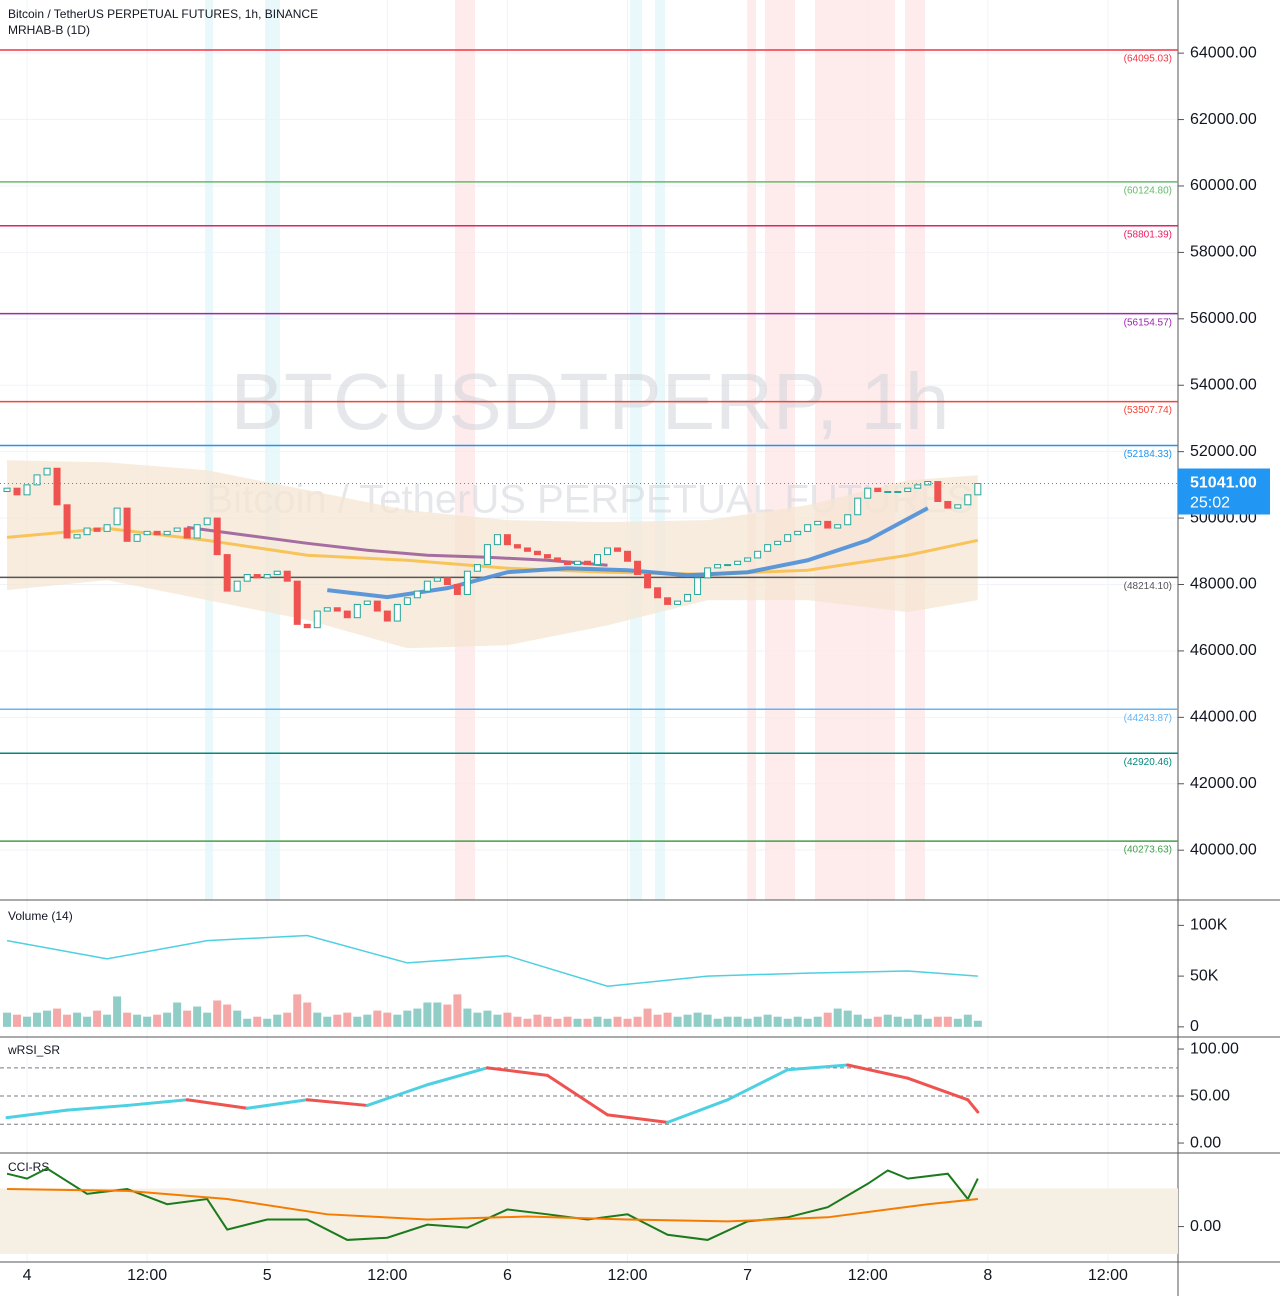 This screenshot has height=1296, width=1280. Describe the element at coordinates (27, 1275) in the screenshot. I see `x-tick-label: 4` at that location.